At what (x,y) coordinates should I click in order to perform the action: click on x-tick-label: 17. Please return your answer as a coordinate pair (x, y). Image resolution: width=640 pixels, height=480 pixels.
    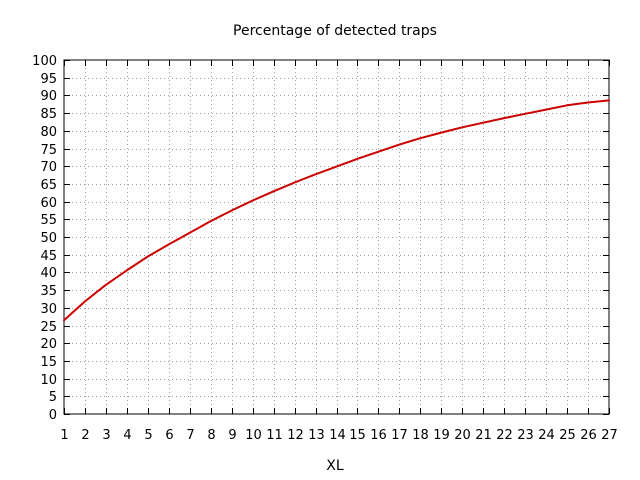
    Looking at the image, I should click on (399, 435).